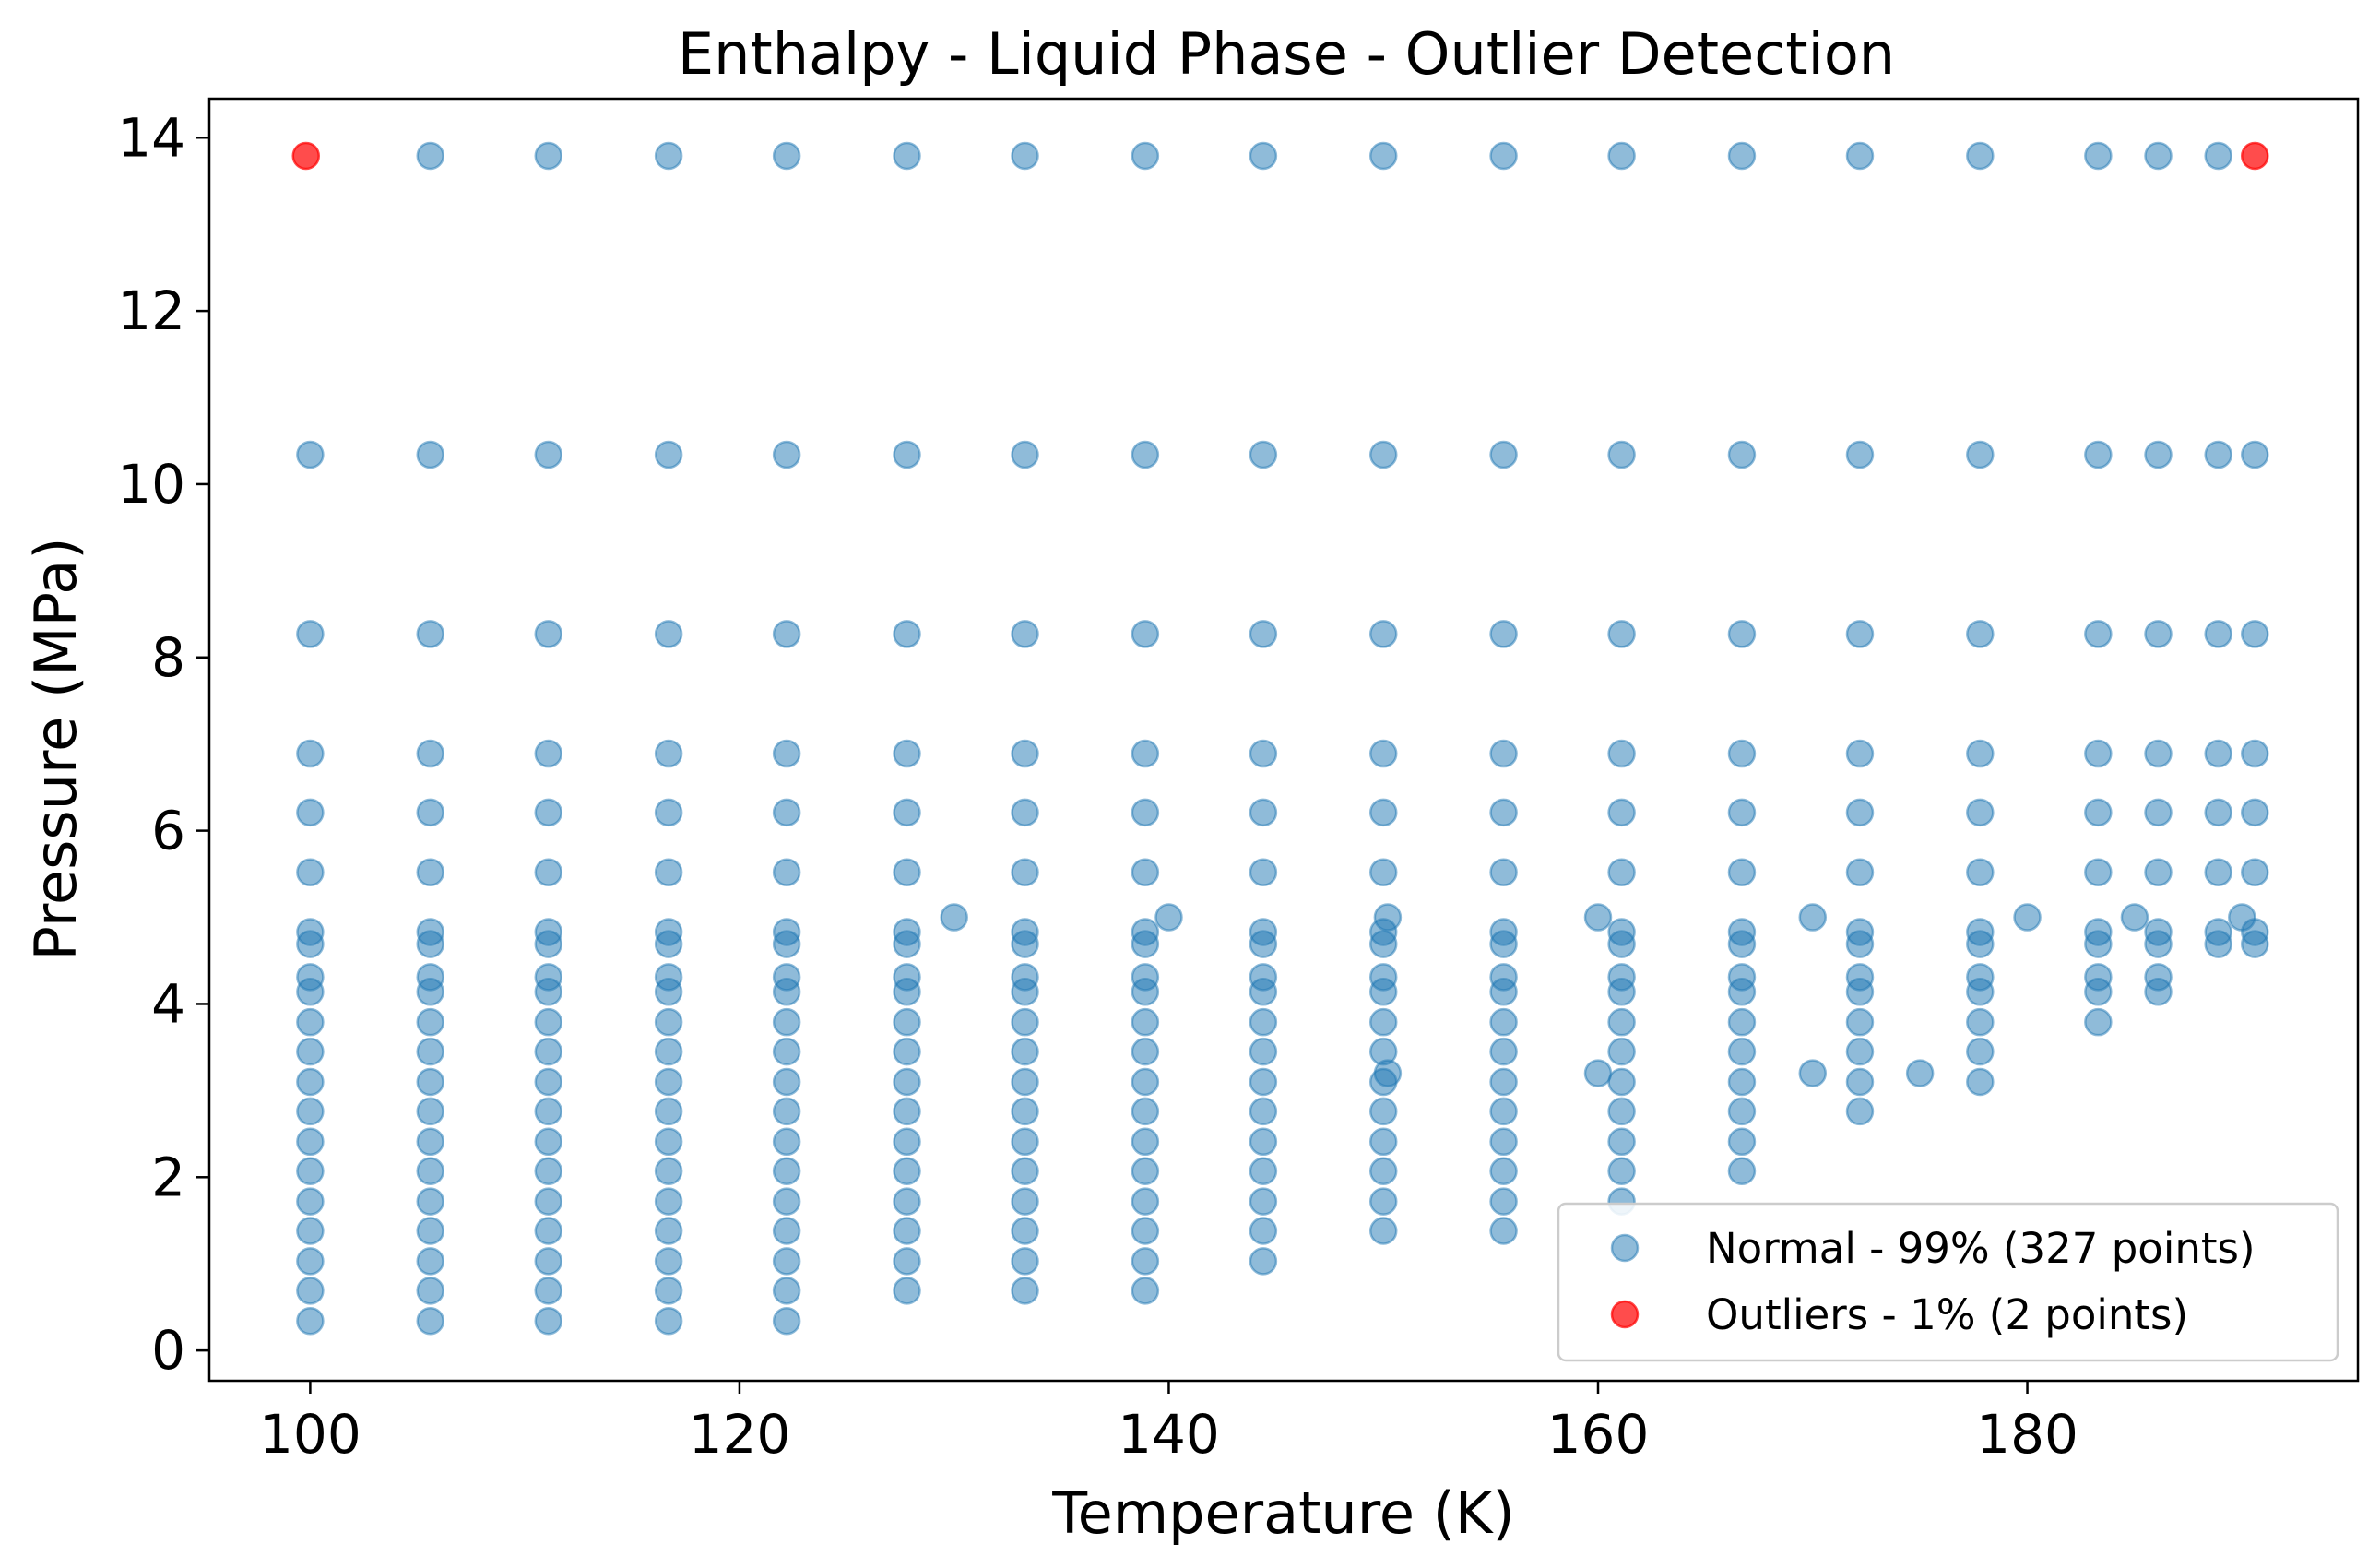 The height and width of the screenshot is (1568, 2380). What do you see at coordinates (1169, 1434) in the screenshot?
I see `x-tick-label: 140` at bounding box center [1169, 1434].